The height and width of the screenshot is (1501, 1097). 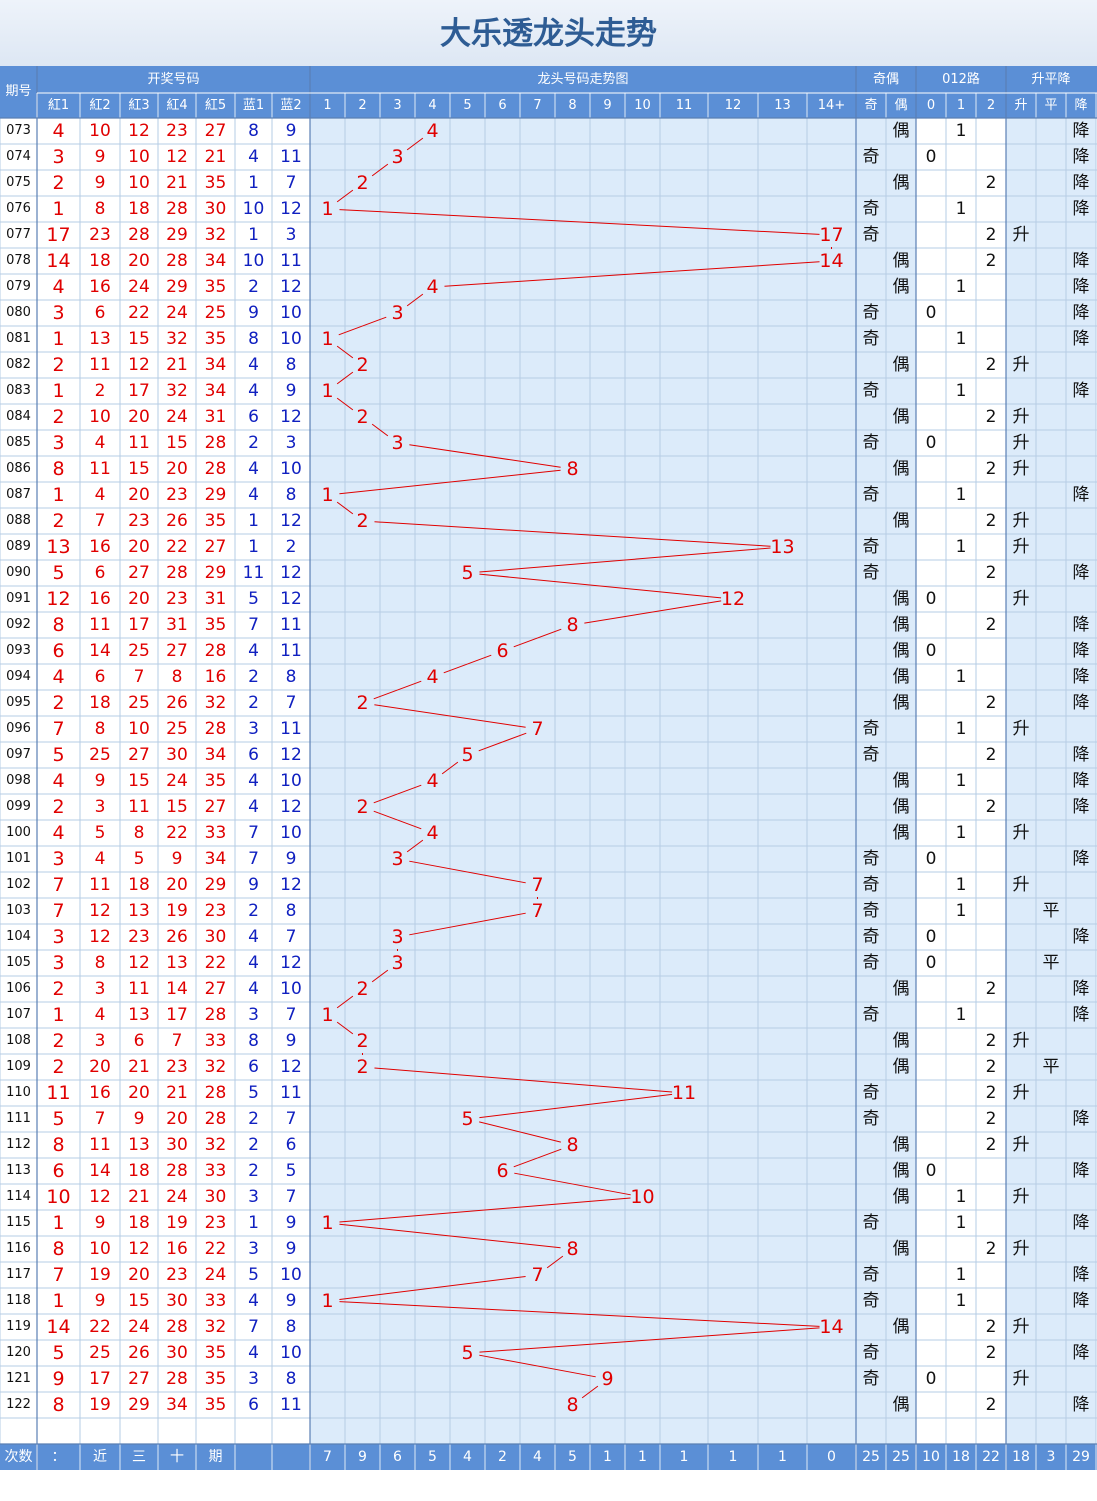 What do you see at coordinates (177, 1457) in the screenshot?
I see `footer-draw-text: 十` at bounding box center [177, 1457].